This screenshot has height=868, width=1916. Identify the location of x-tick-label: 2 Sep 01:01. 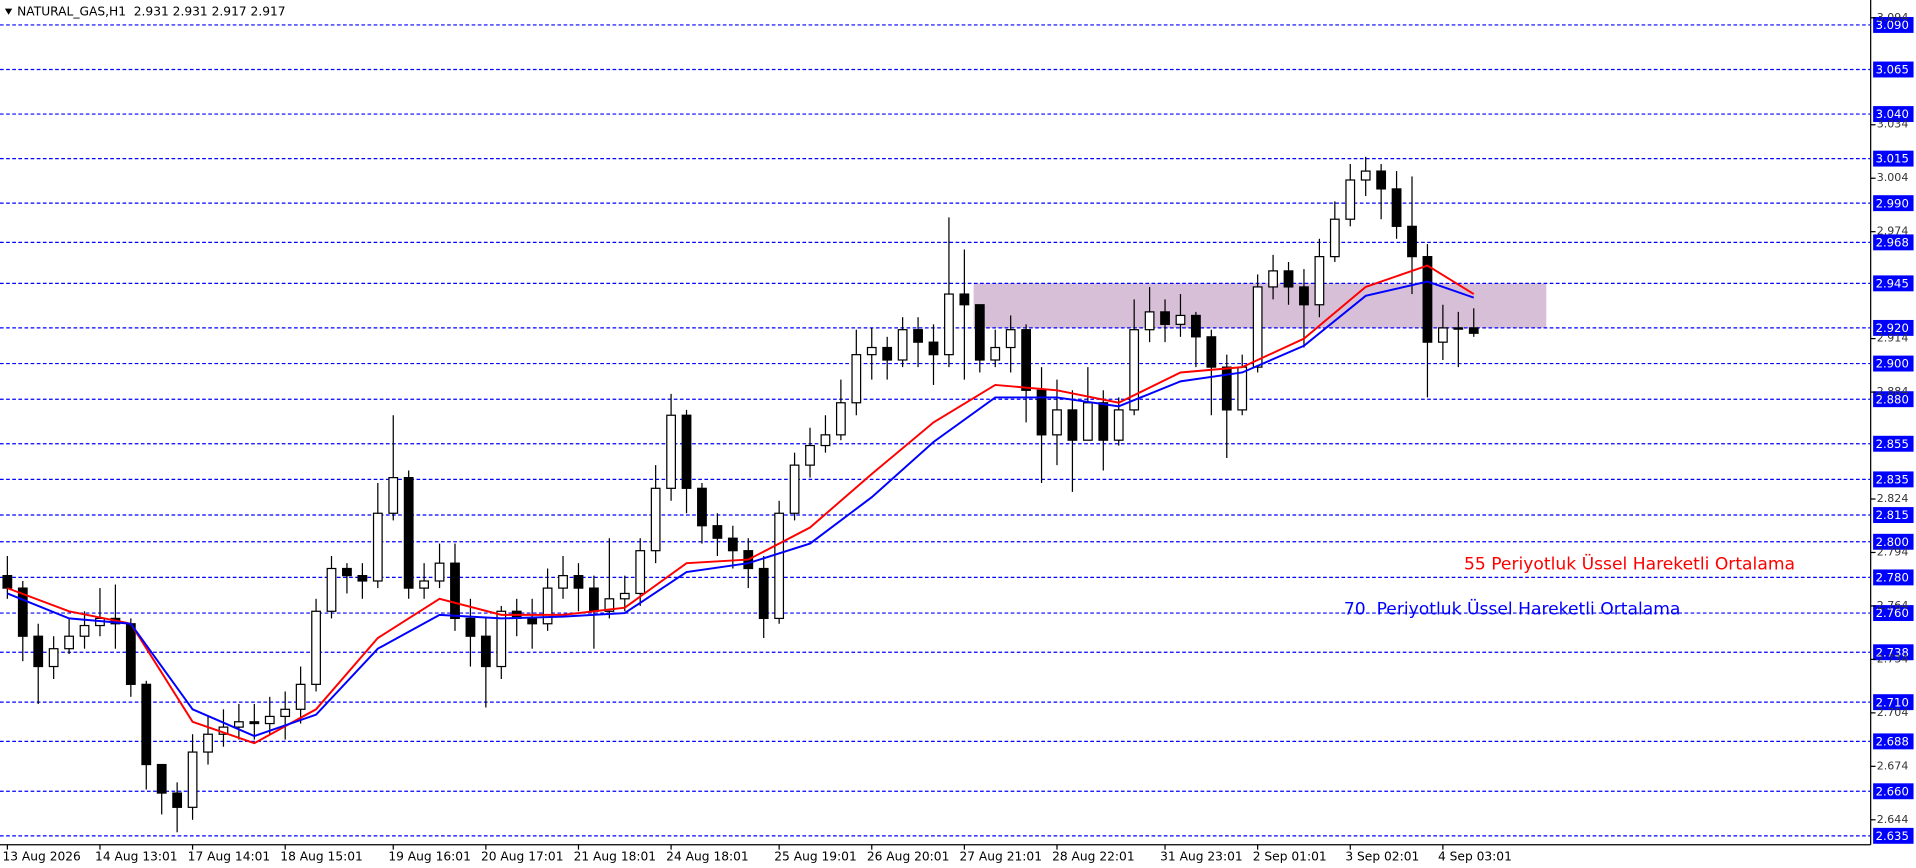
(1290, 856).